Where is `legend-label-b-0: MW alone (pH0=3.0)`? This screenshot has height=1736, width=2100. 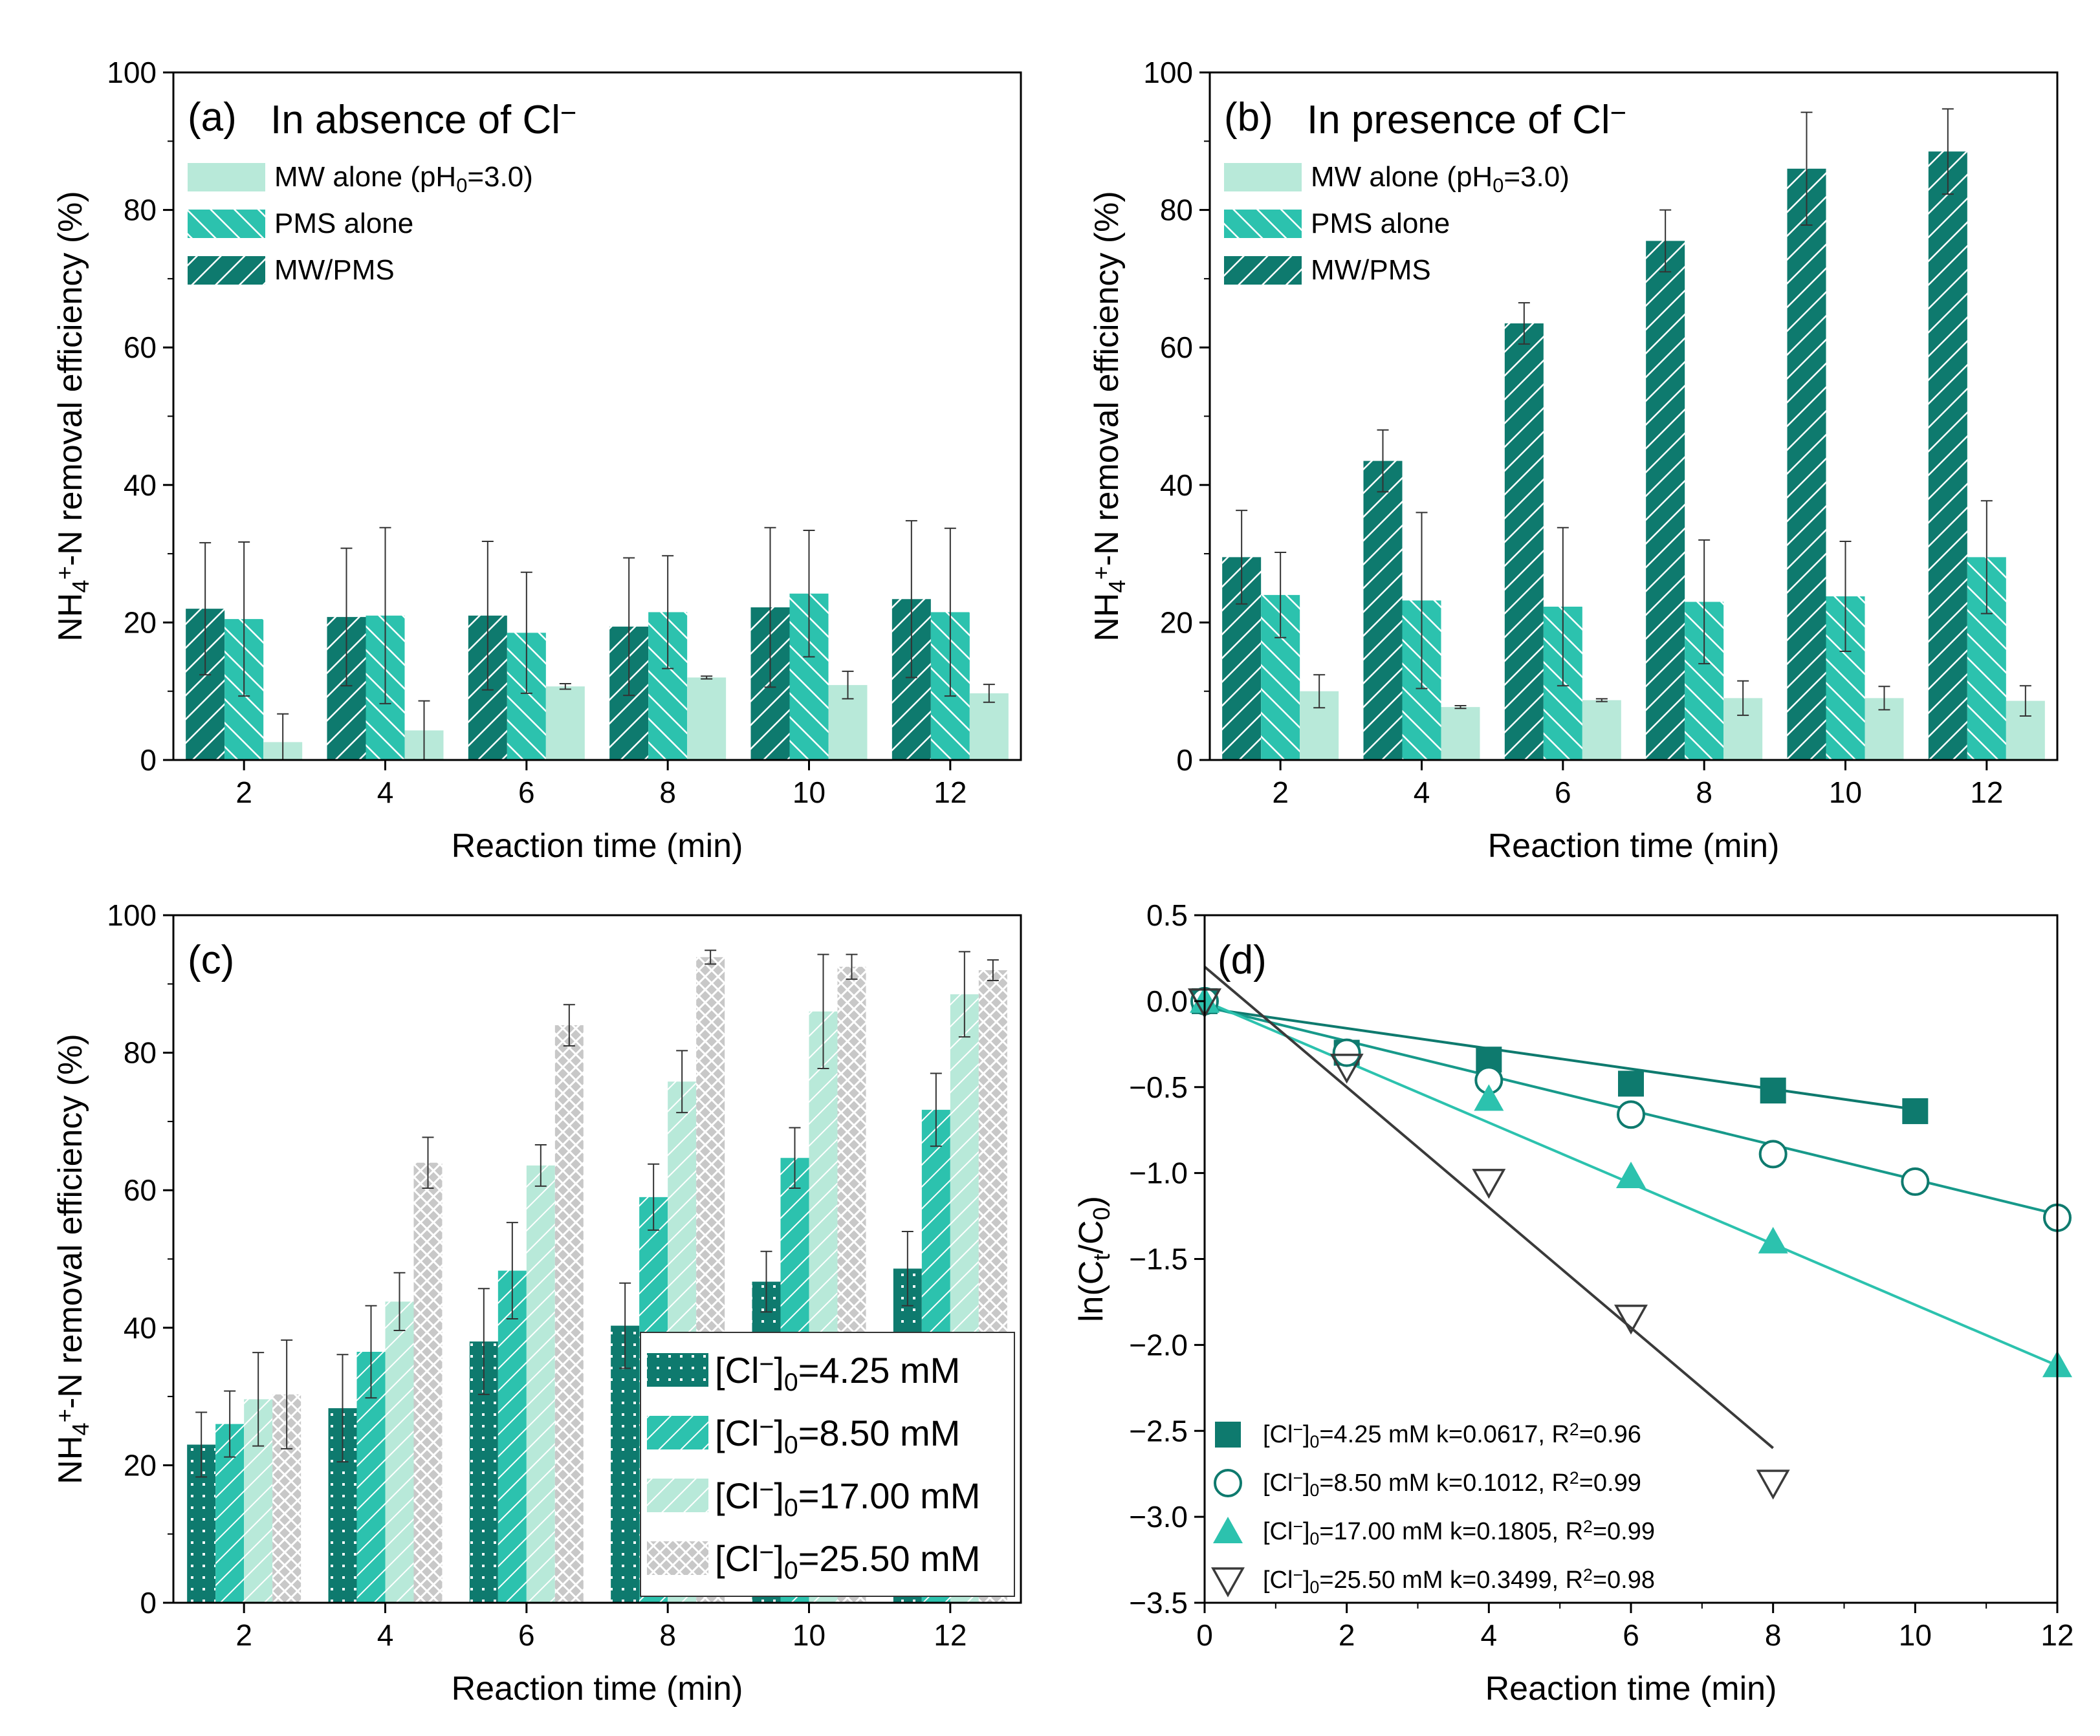 legend-label-b-0: MW alone (pH0=3.0) is located at coordinates (1440, 179).